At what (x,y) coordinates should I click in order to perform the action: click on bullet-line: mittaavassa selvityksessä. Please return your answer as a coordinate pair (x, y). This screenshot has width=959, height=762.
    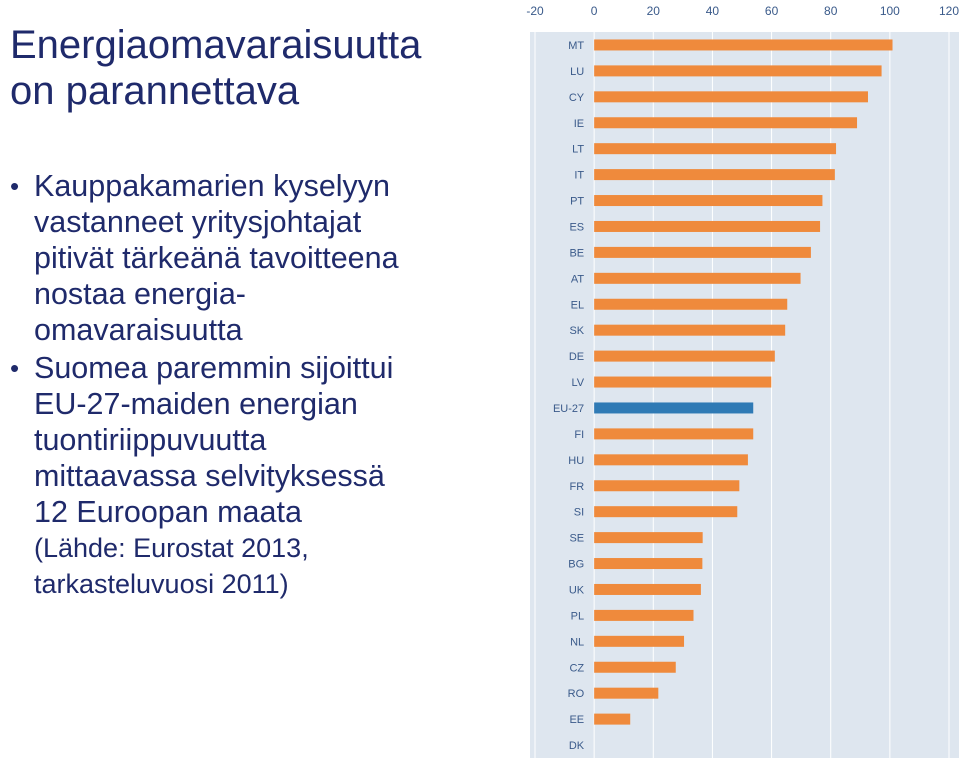
    Looking at the image, I should click on (209, 476).